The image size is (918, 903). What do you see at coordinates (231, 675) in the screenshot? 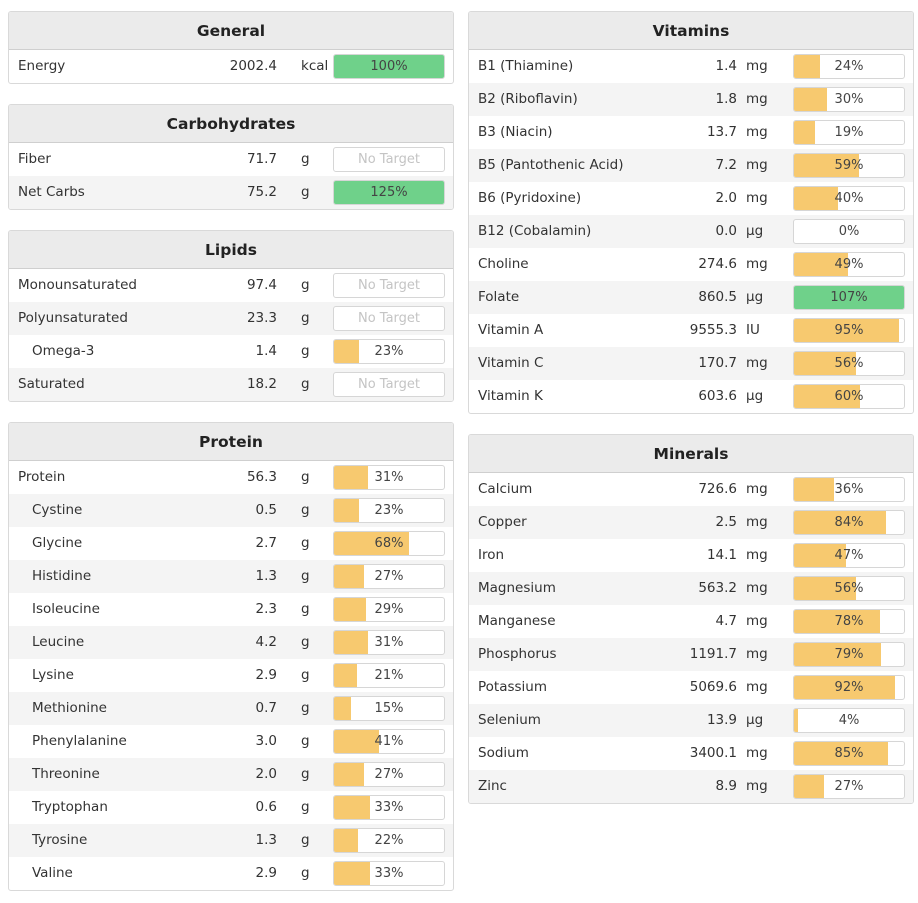
I see `nutrient-row: Lysine 2.9 g 21%` at bounding box center [231, 675].